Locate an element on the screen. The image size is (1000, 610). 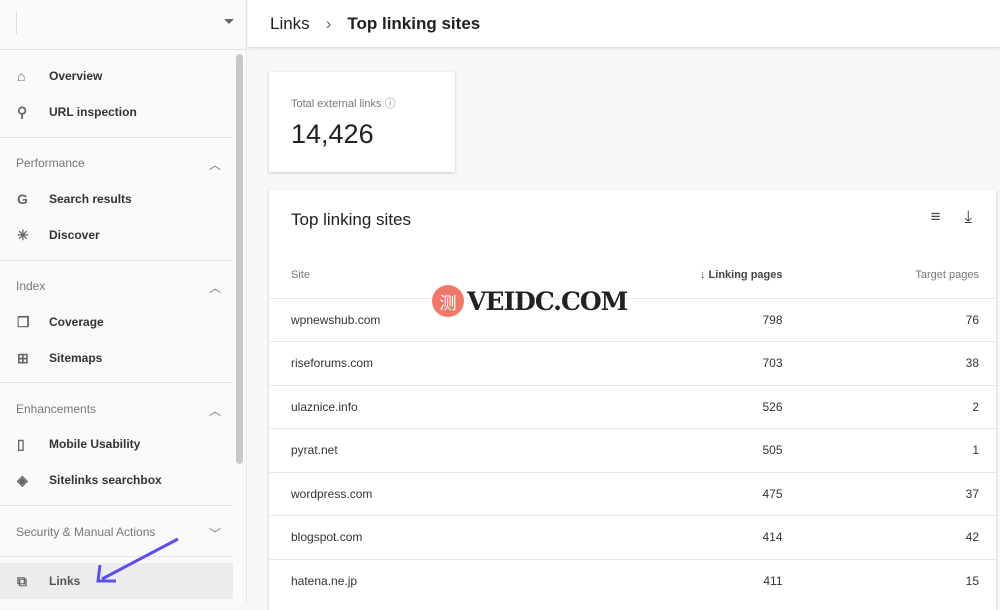
help-icon: ⓘ is located at coordinates (390, 104).